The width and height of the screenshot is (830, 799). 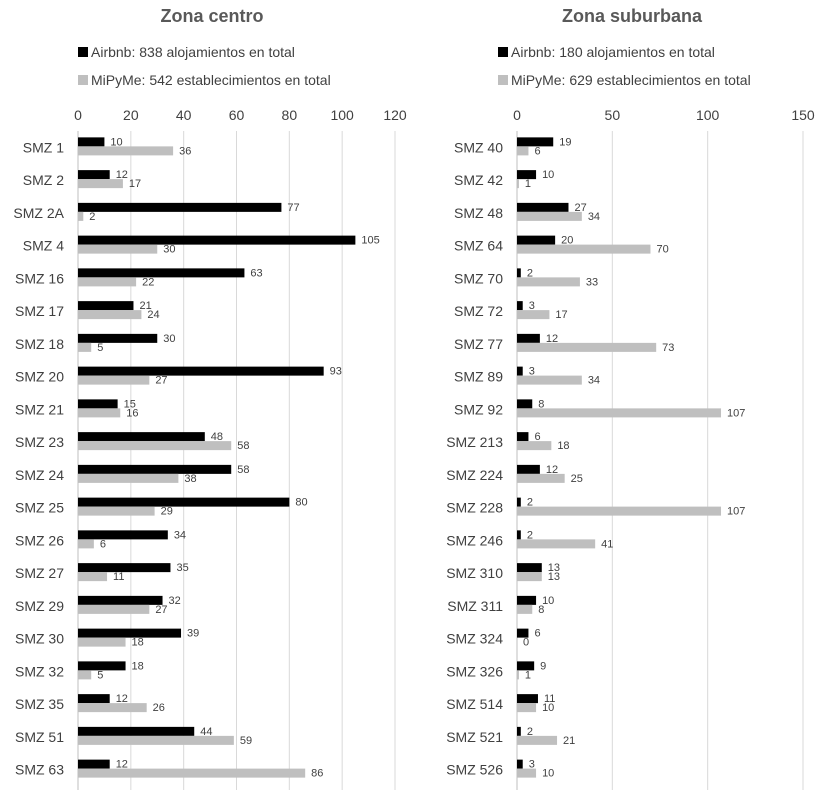 What do you see at coordinates (118, 577) in the screenshot?
I see `data-label: 11` at bounding box center [118, 577].